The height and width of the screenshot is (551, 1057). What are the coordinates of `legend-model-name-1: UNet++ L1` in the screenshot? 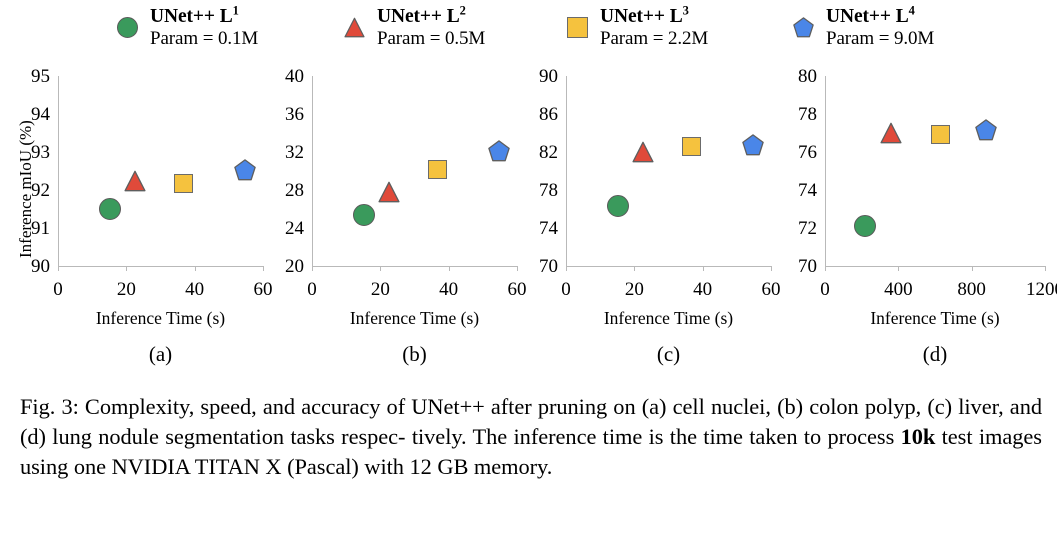 It's located at (204, 16).